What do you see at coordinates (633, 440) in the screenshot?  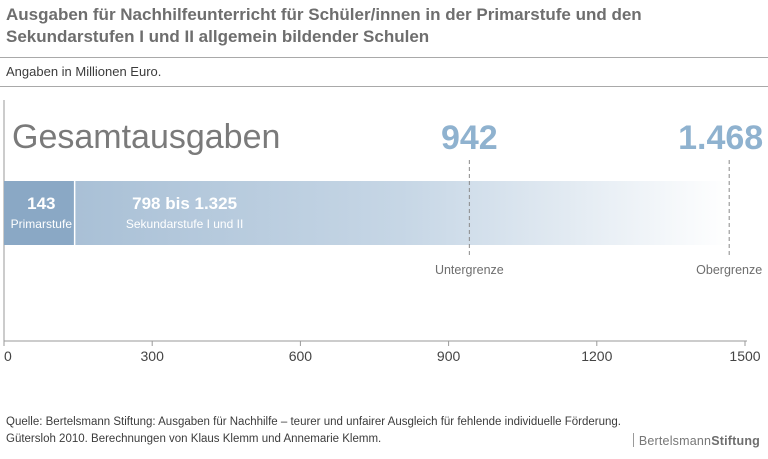 I see `logo-divider` at bounding box center [633, 440].